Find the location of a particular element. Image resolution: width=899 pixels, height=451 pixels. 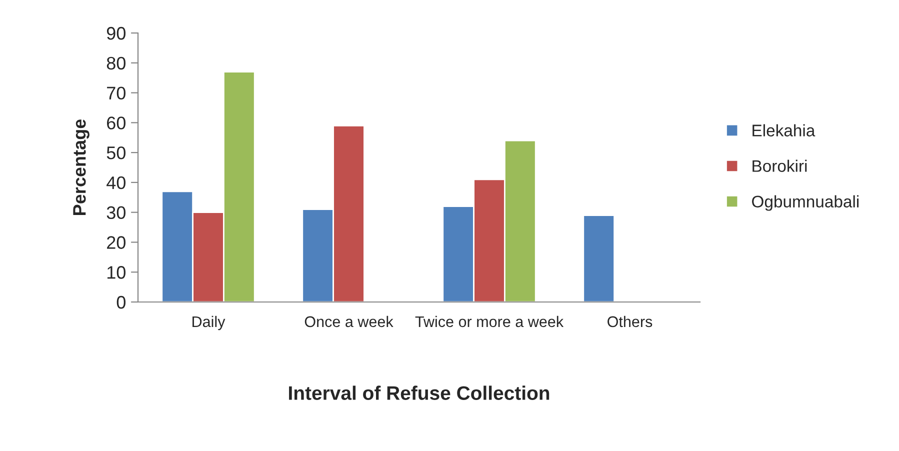

x-tick-label: Twice or more a week is located at coordinates (489, 322).